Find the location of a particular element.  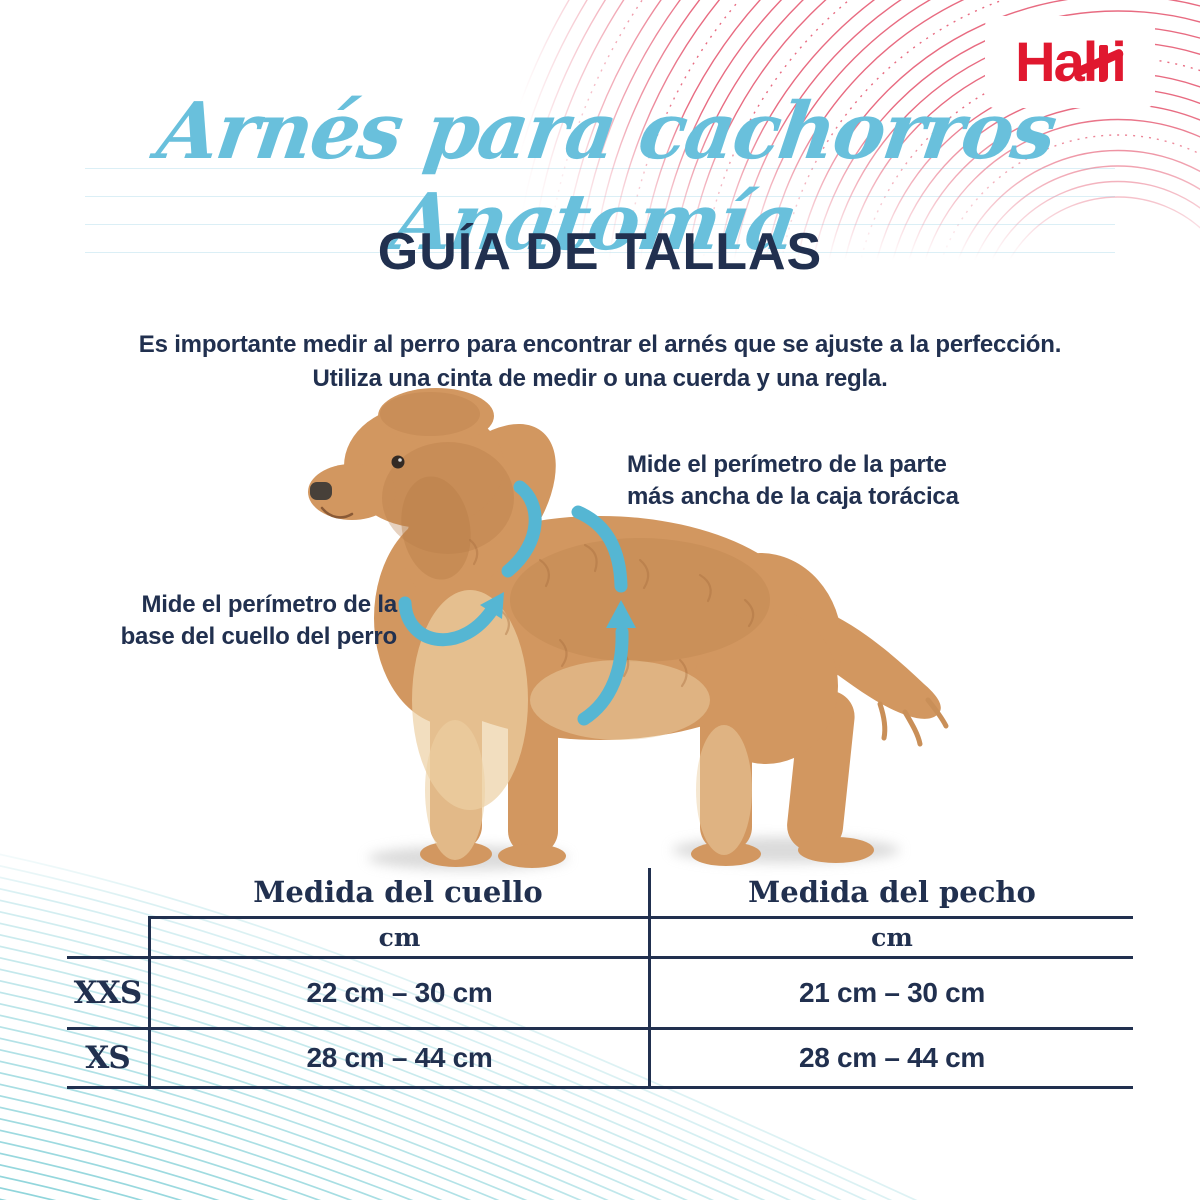

table-units-row: cm cm is located at coordinates (600, 936).